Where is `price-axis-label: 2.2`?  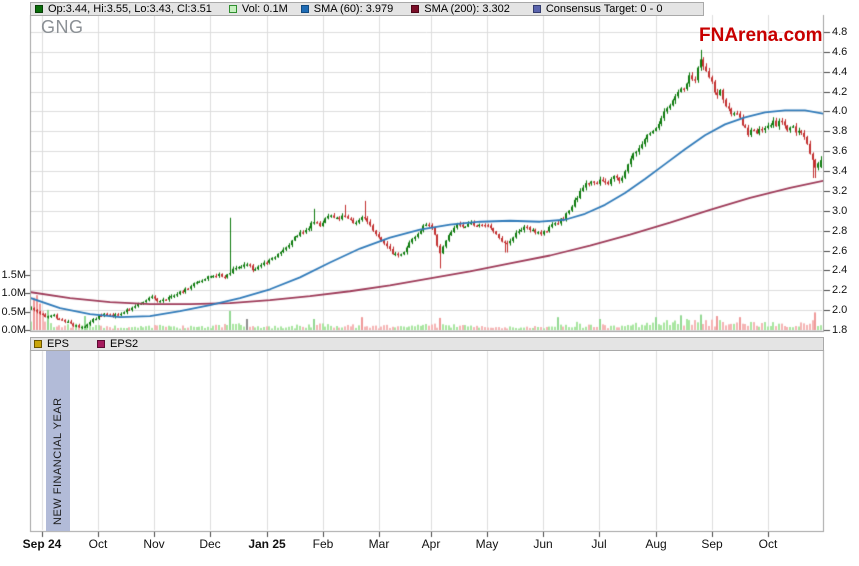 price-axis-label: 2.2 is located at coordinates (840, 290).